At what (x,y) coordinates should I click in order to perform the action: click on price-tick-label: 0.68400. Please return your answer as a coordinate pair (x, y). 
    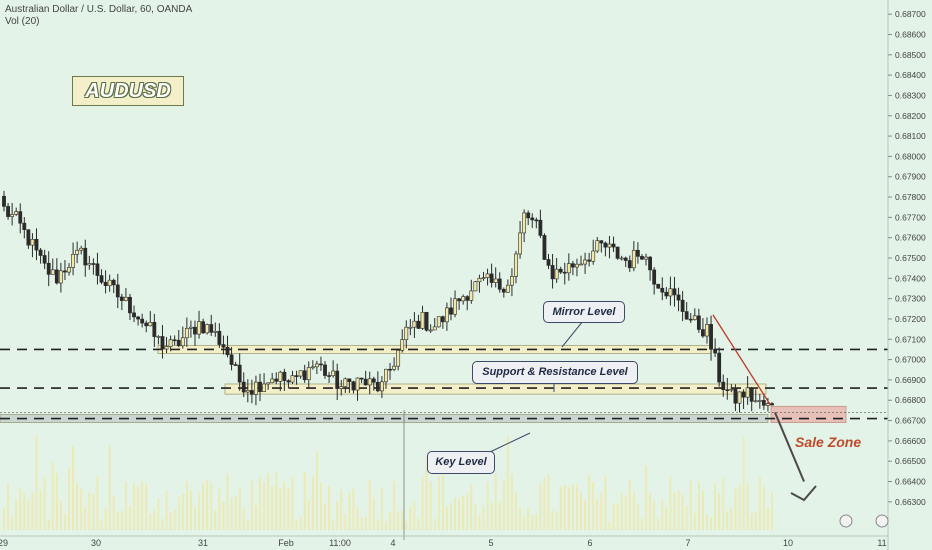
    Looking at the image, I should click on (910, 75).